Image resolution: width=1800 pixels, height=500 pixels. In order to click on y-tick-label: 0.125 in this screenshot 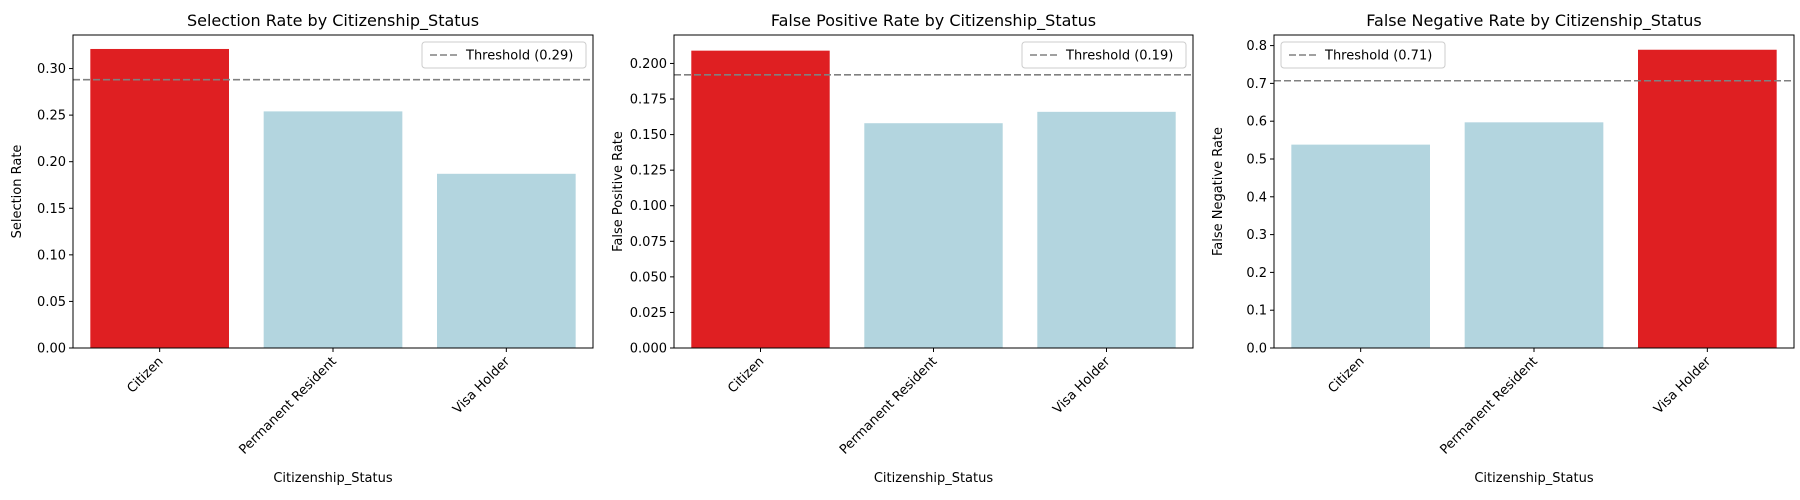, I will do `click(648, 171)`.